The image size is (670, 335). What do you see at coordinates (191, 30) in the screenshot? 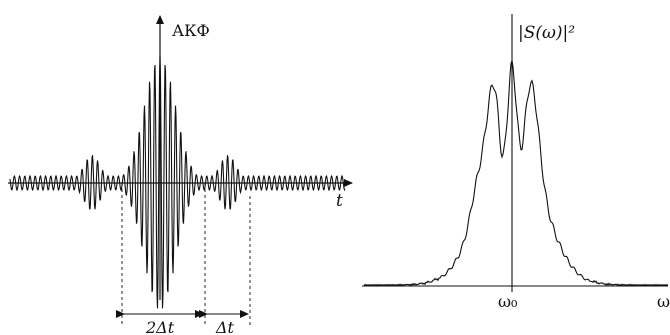
I see `acf-axis-label: АКФ` at bounding box center [191, 30].